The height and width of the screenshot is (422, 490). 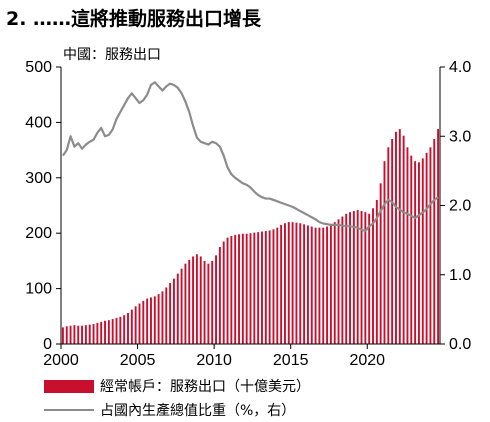 What do you see at coordinates (214, 360) in the screenshot?
I see `x-tick-label: 2010` at bounding box center [214, 360].